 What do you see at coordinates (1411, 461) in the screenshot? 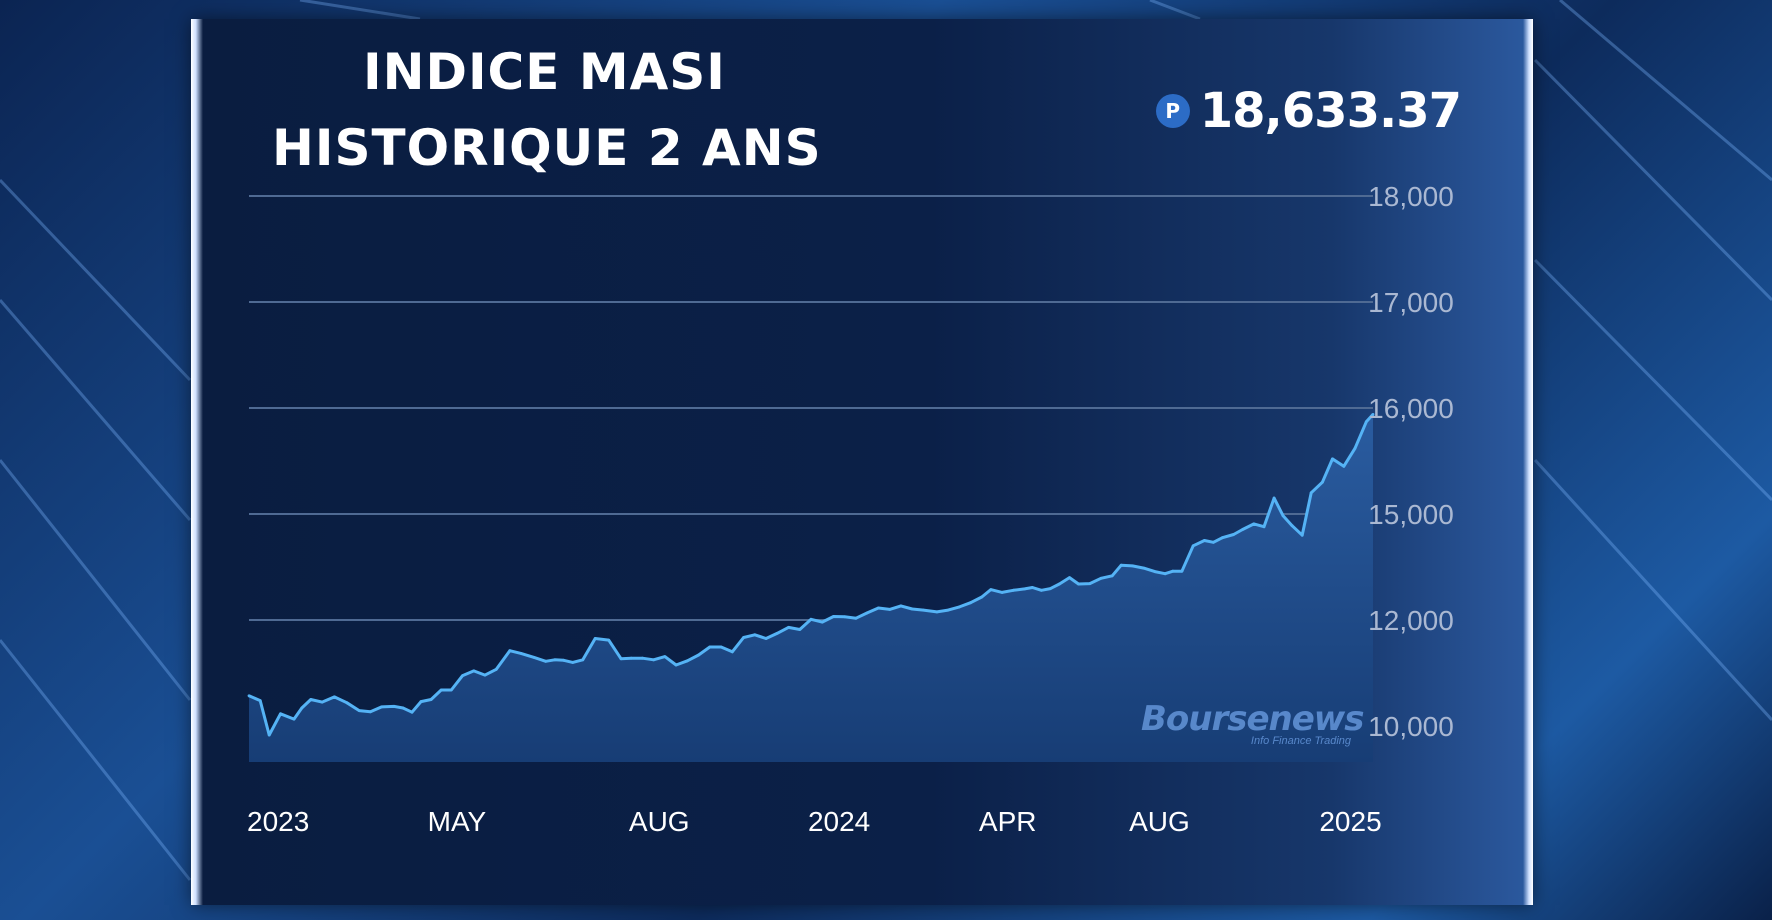
I see `y-axis-ticks: 10,000 12,000 15,000 16,000 17,000 18,000` at bounding box center [1411, 461].